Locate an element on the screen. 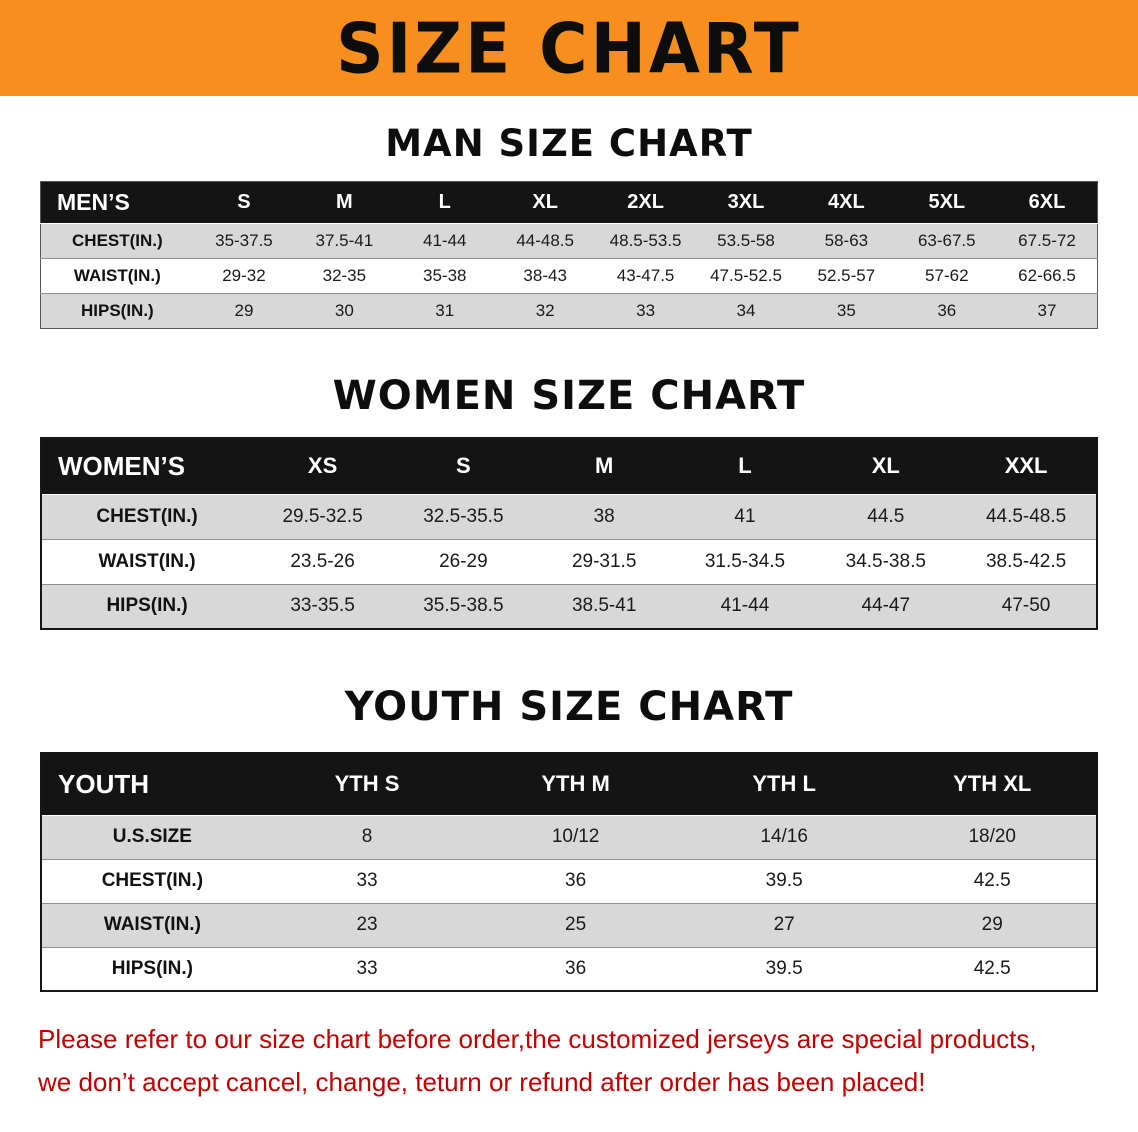 The width and height of the screenshot is (1138, 1132). size-value-cell: 32.5-35.5 is located at coordinates (463, 516).